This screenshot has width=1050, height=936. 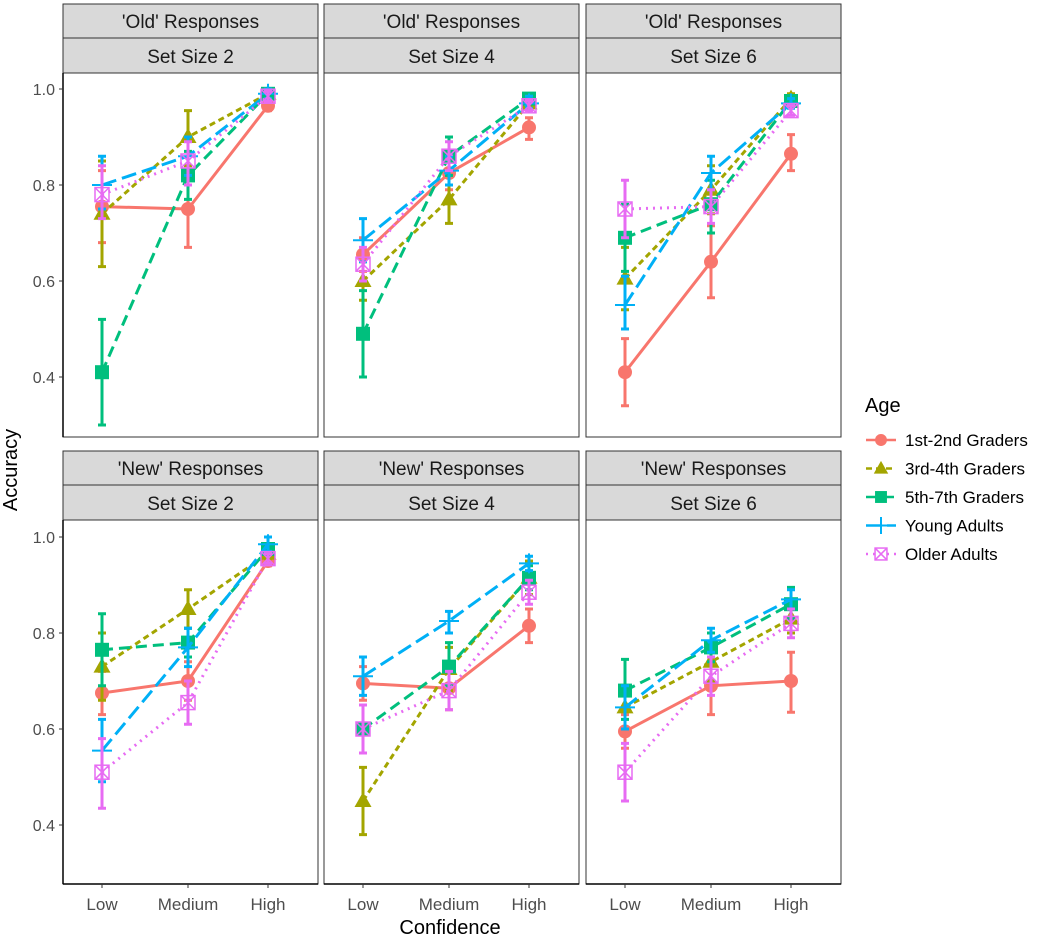 What do you see at coordinates (11, 470) in the screenshot?
I see `y-axis-title: Accuracy` at bounding box center [11, 470].